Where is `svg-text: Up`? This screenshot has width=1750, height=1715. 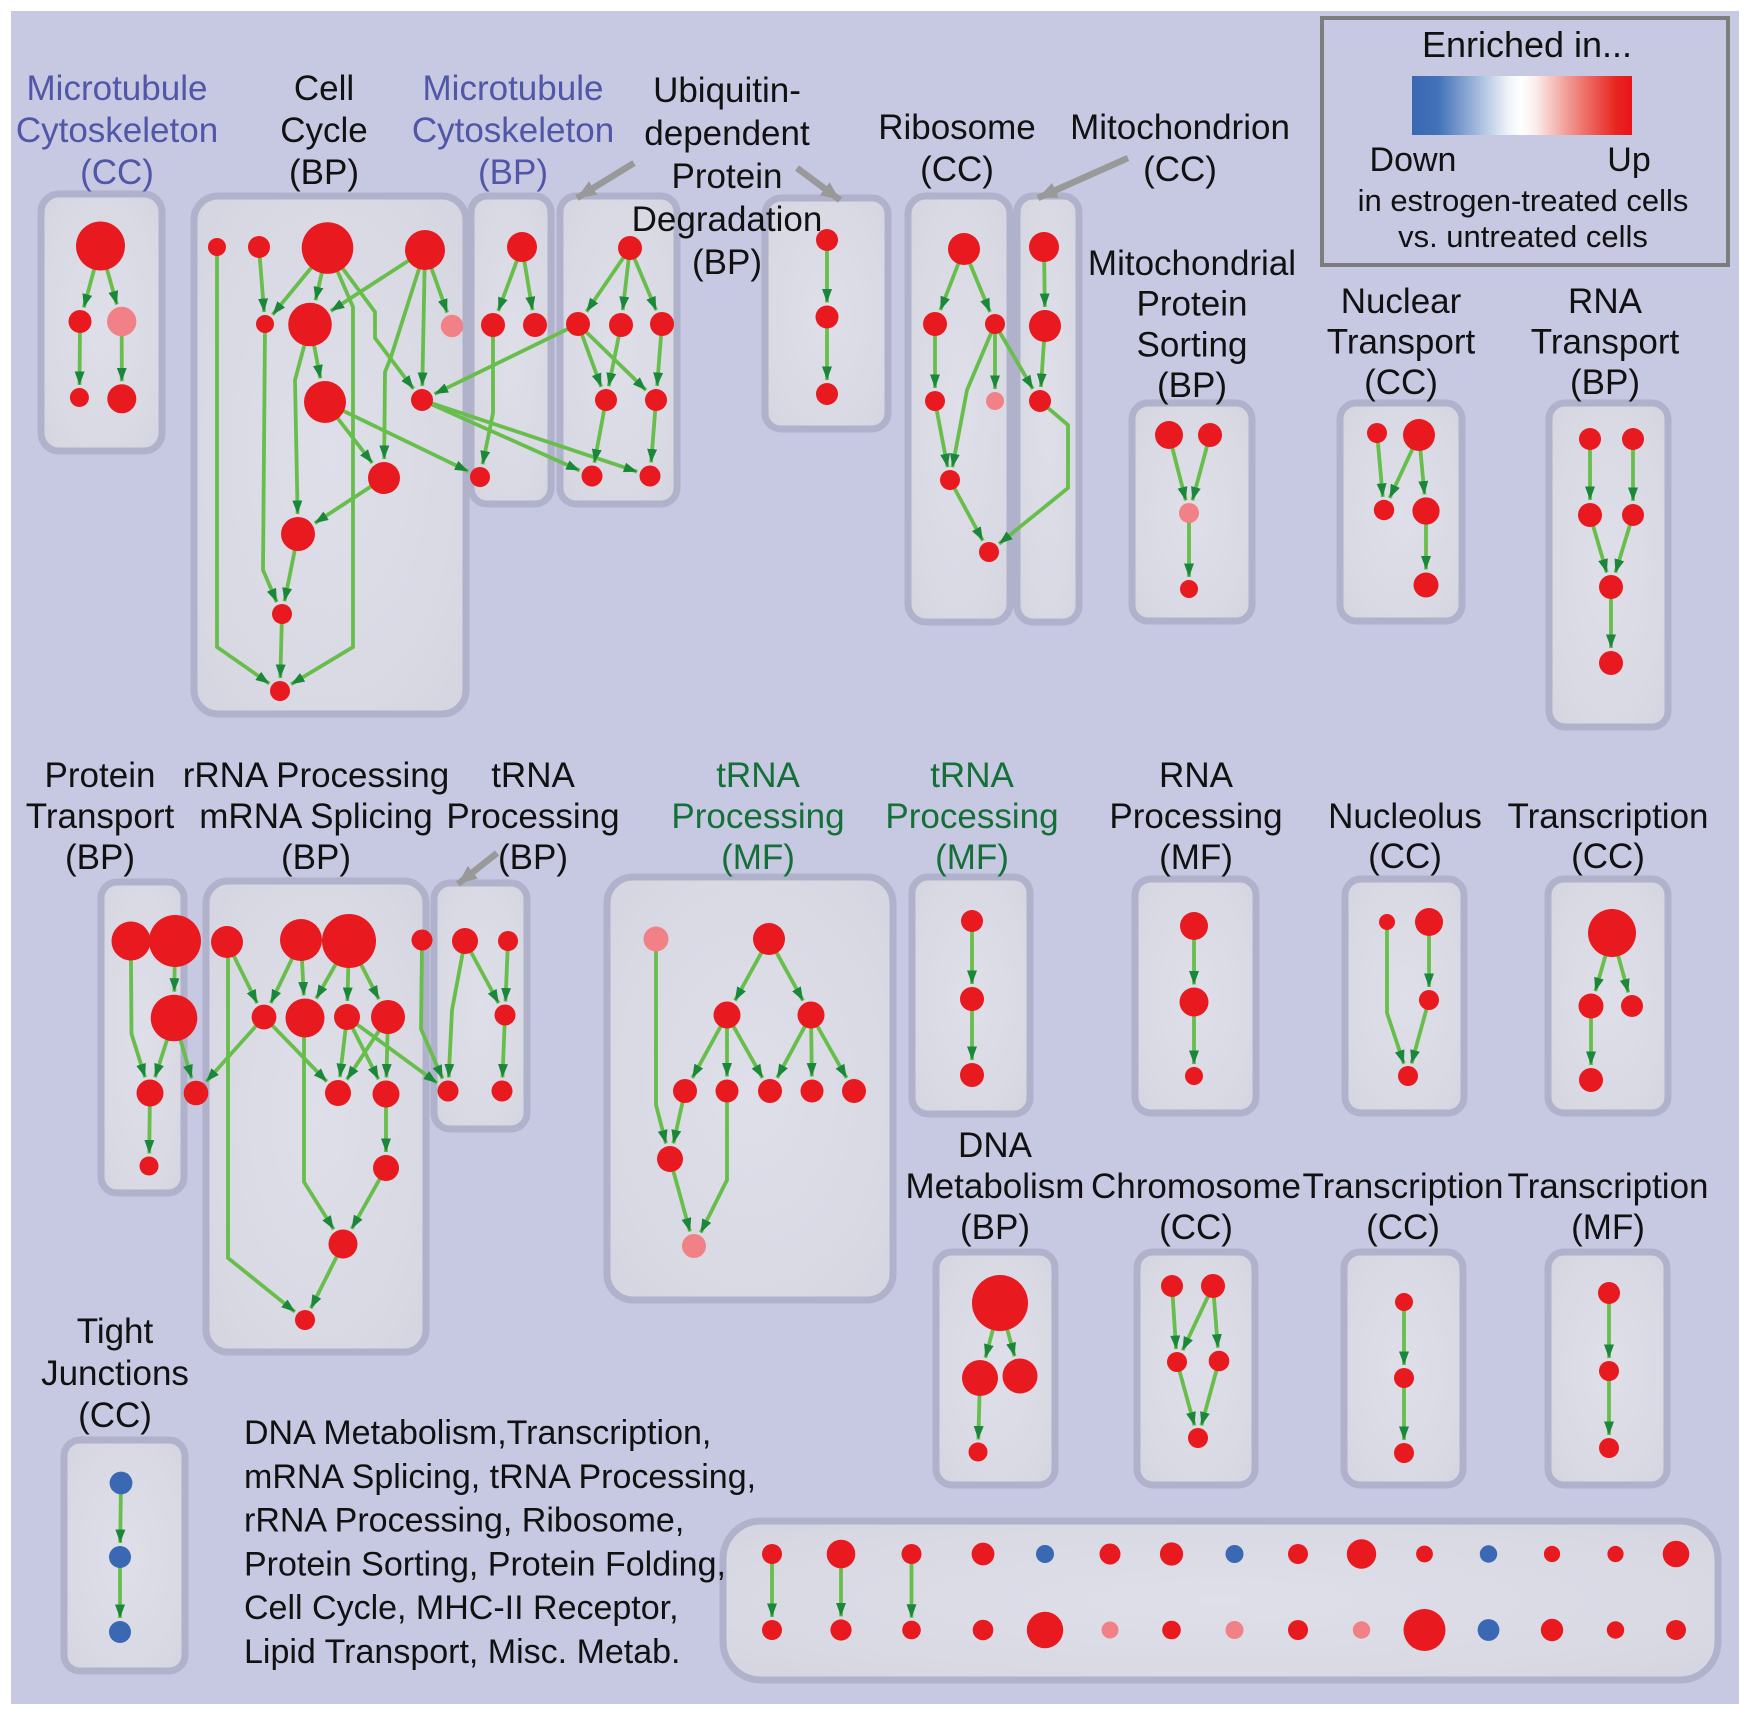 svg-text: Up is located at coordinates (1628, 160).